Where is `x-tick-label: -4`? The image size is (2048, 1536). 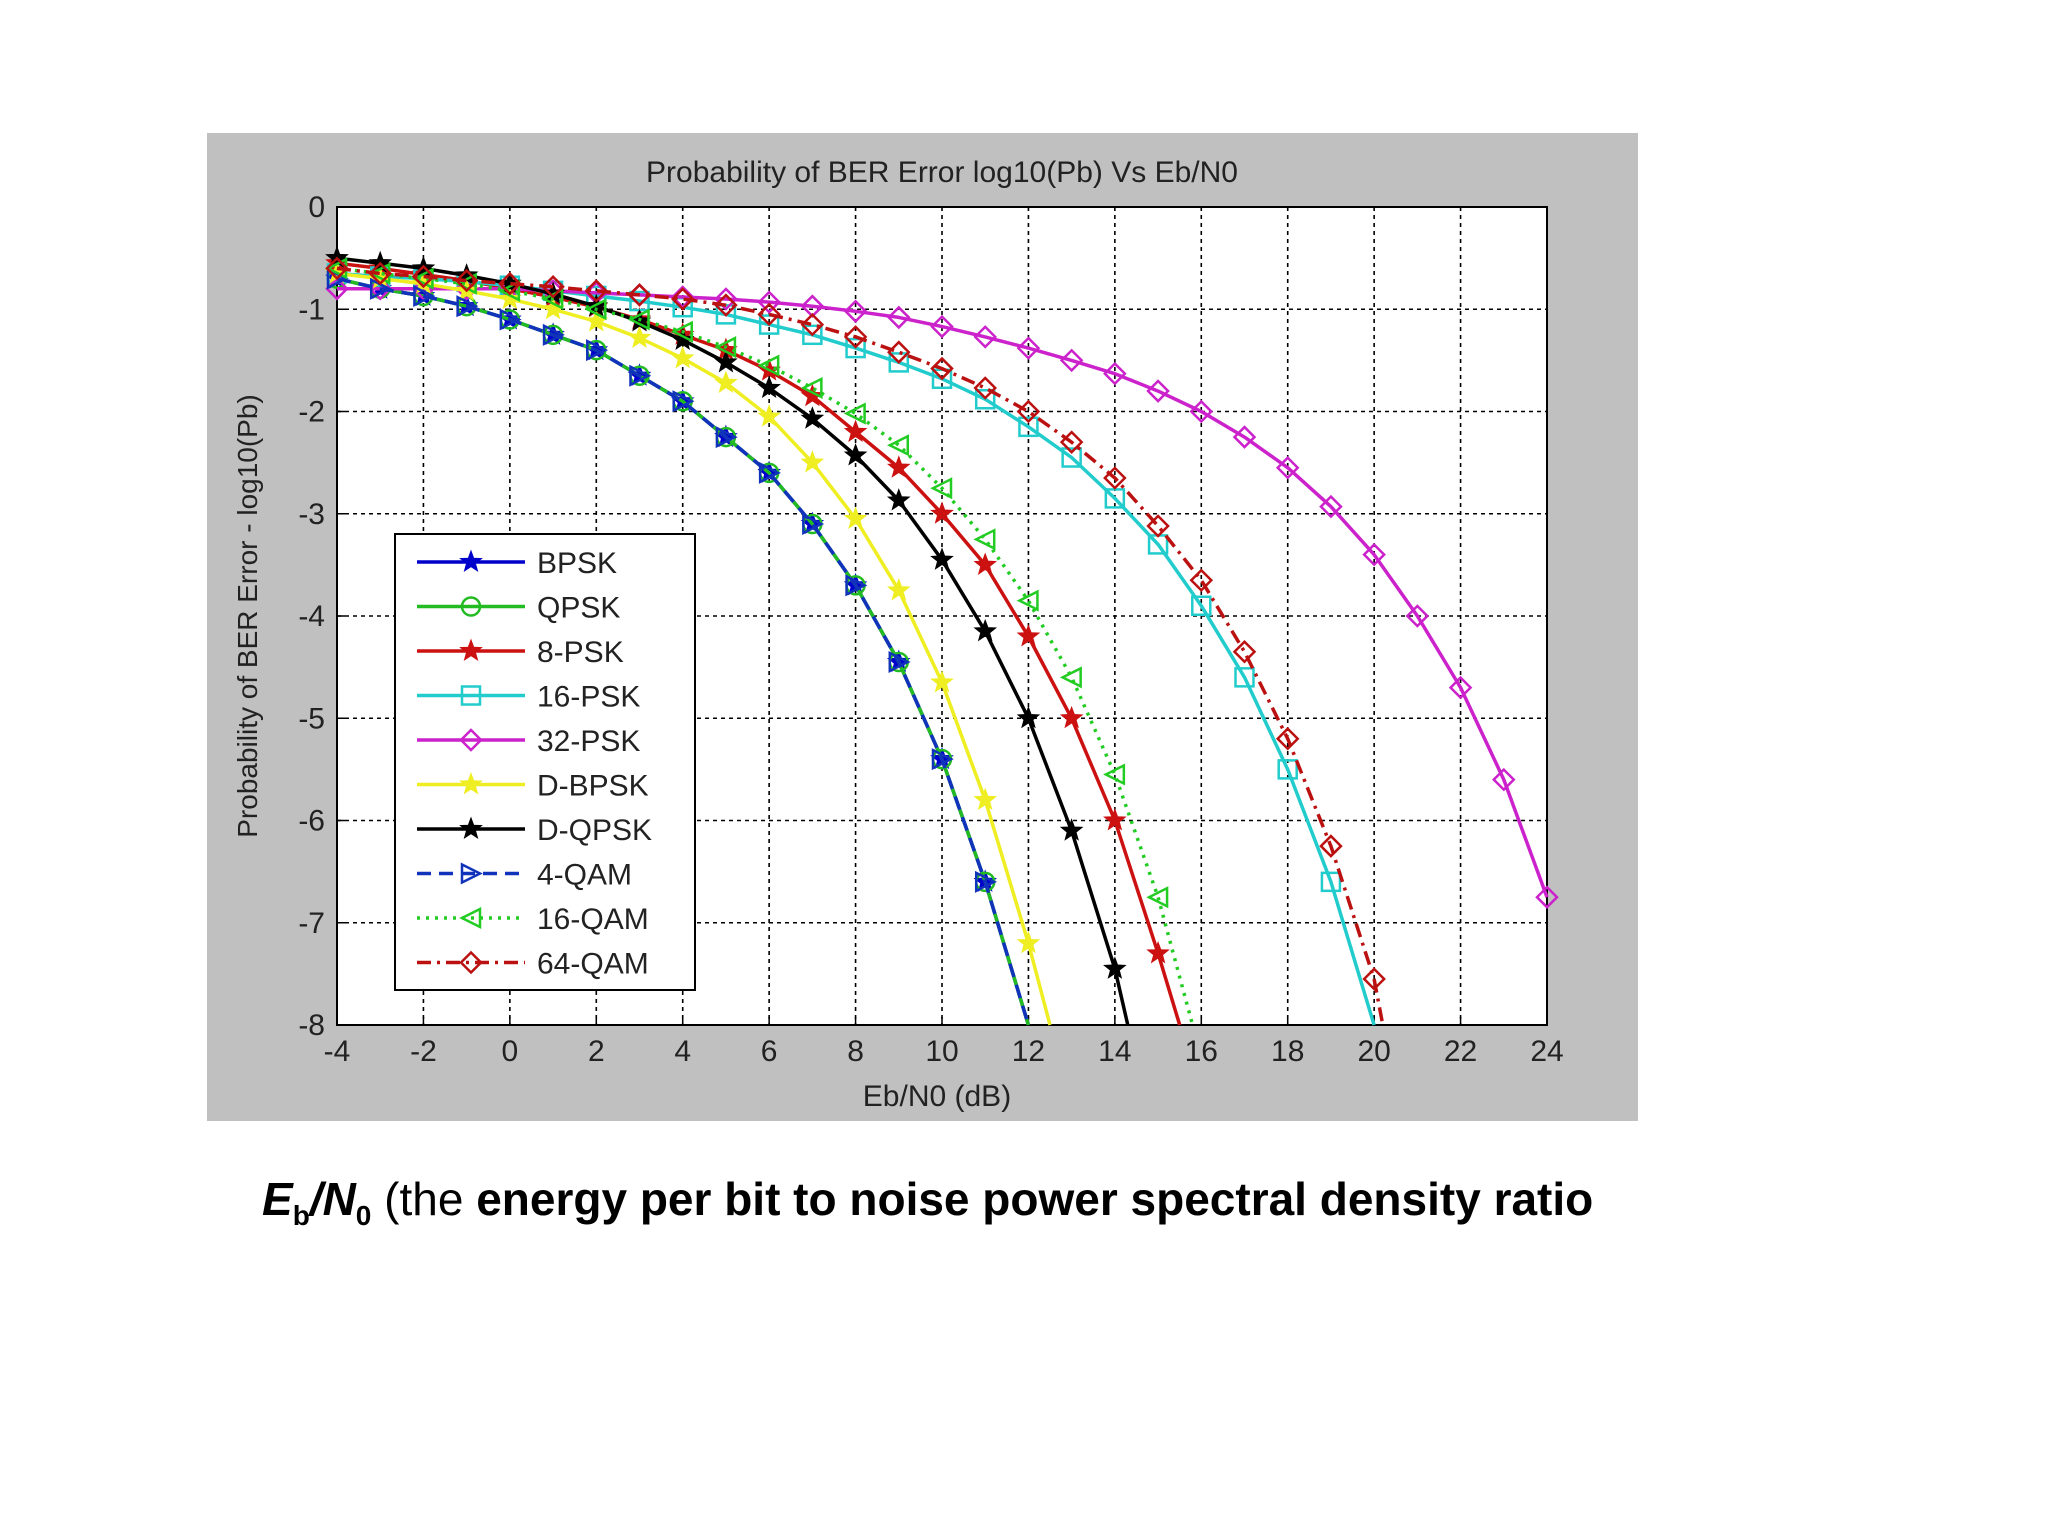 x-tick-label: -4 is located at coordinates (337, 1051).